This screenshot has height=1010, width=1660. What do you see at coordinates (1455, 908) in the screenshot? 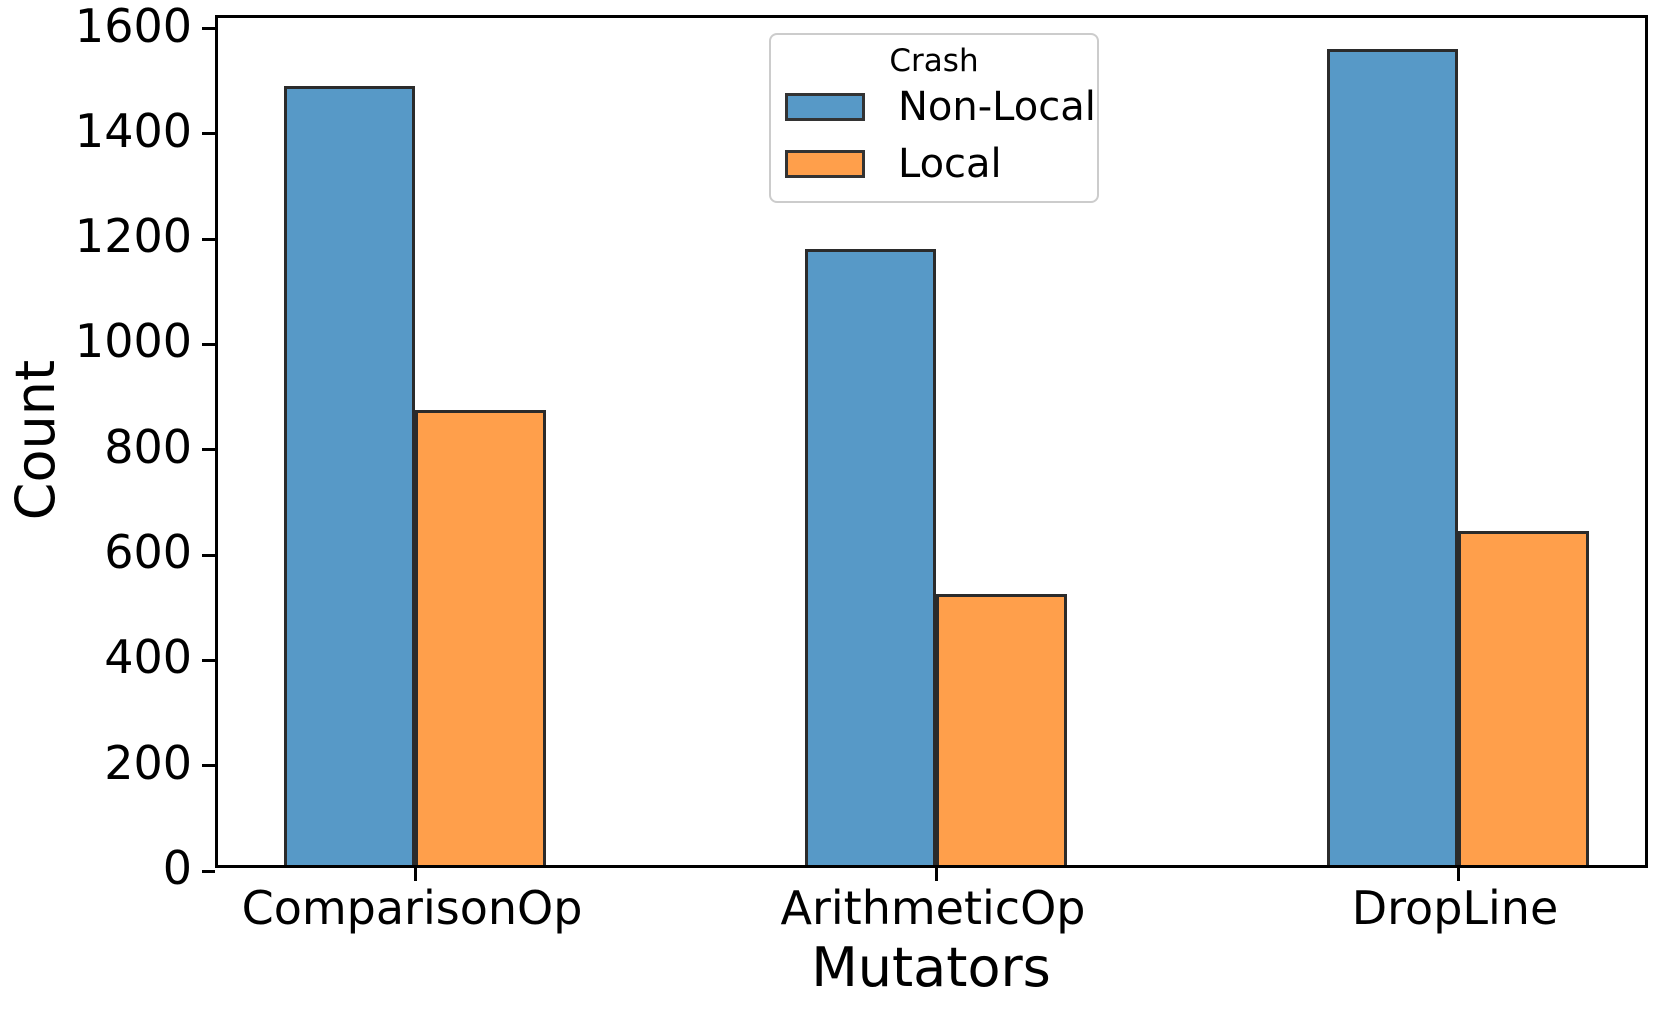
I see `x-tick-label-DropLine: DropLine` at bounding box center [1455, 908].